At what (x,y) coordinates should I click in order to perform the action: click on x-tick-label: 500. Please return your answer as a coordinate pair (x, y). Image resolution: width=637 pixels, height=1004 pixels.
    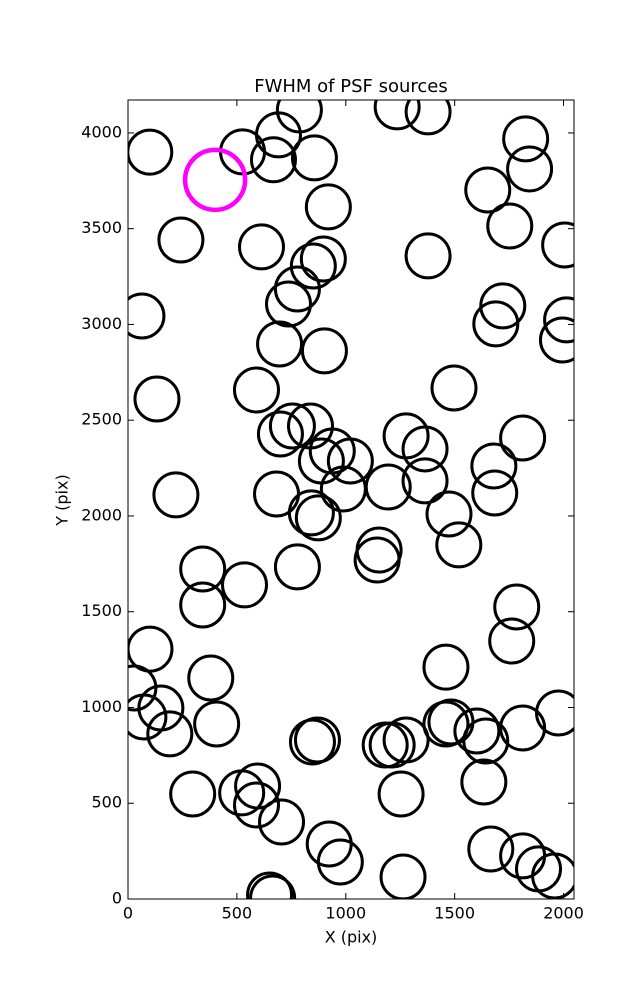
    Looking at the image, I should click on (237, 913).